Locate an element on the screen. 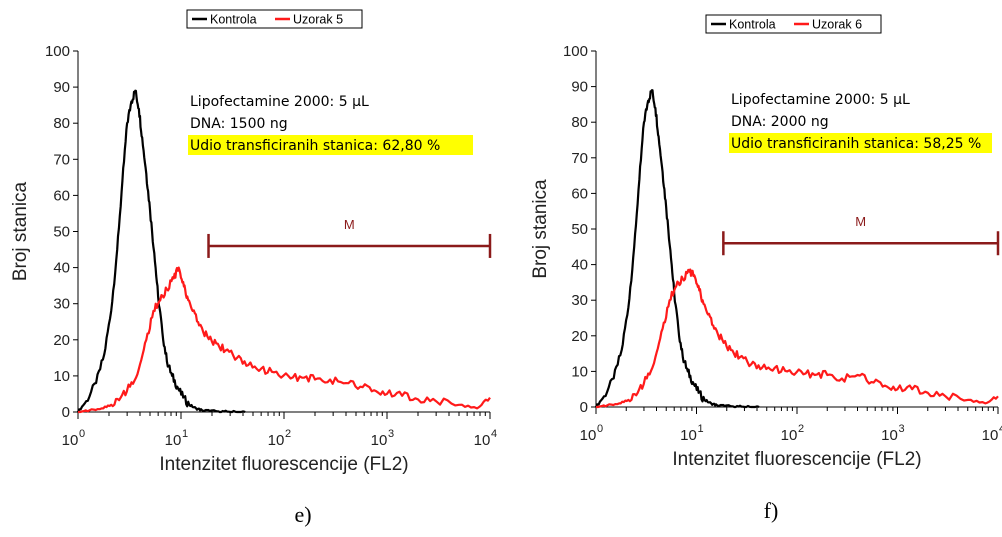 Image resolution: width=1002 pixels, height=537 pixels. legend-label-sample: Uzorak 6 is located at coordinates (837, 25).